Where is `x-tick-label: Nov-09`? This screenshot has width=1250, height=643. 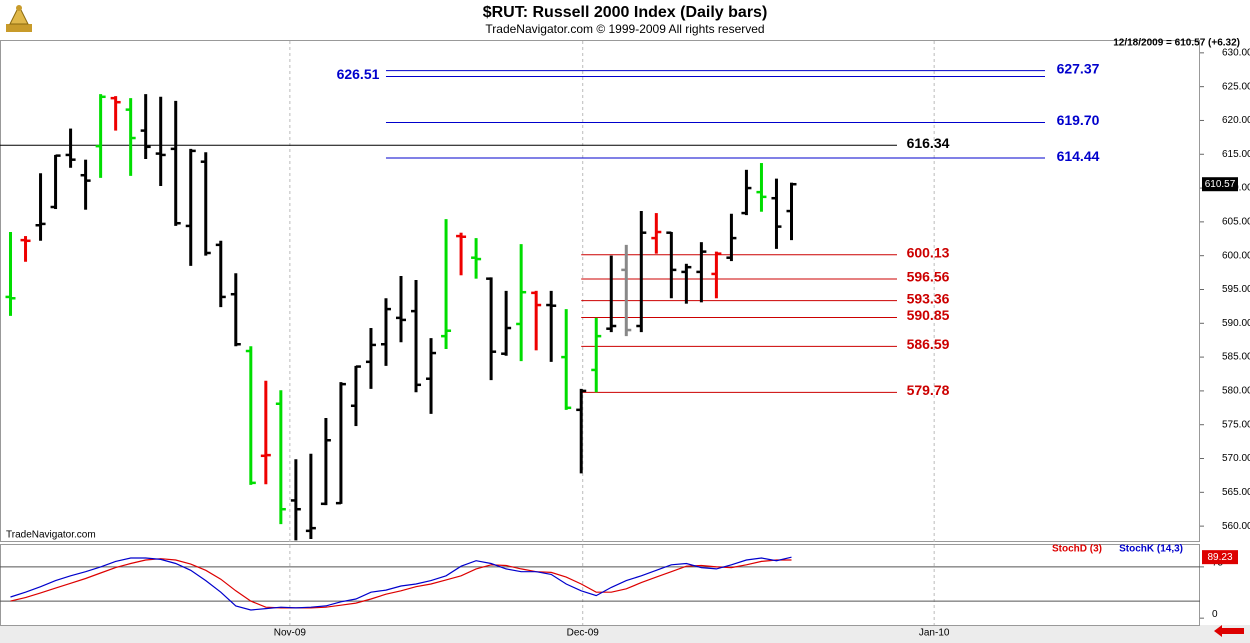
x-tick-label: Nov-09 is located at coordinates (290, 633).